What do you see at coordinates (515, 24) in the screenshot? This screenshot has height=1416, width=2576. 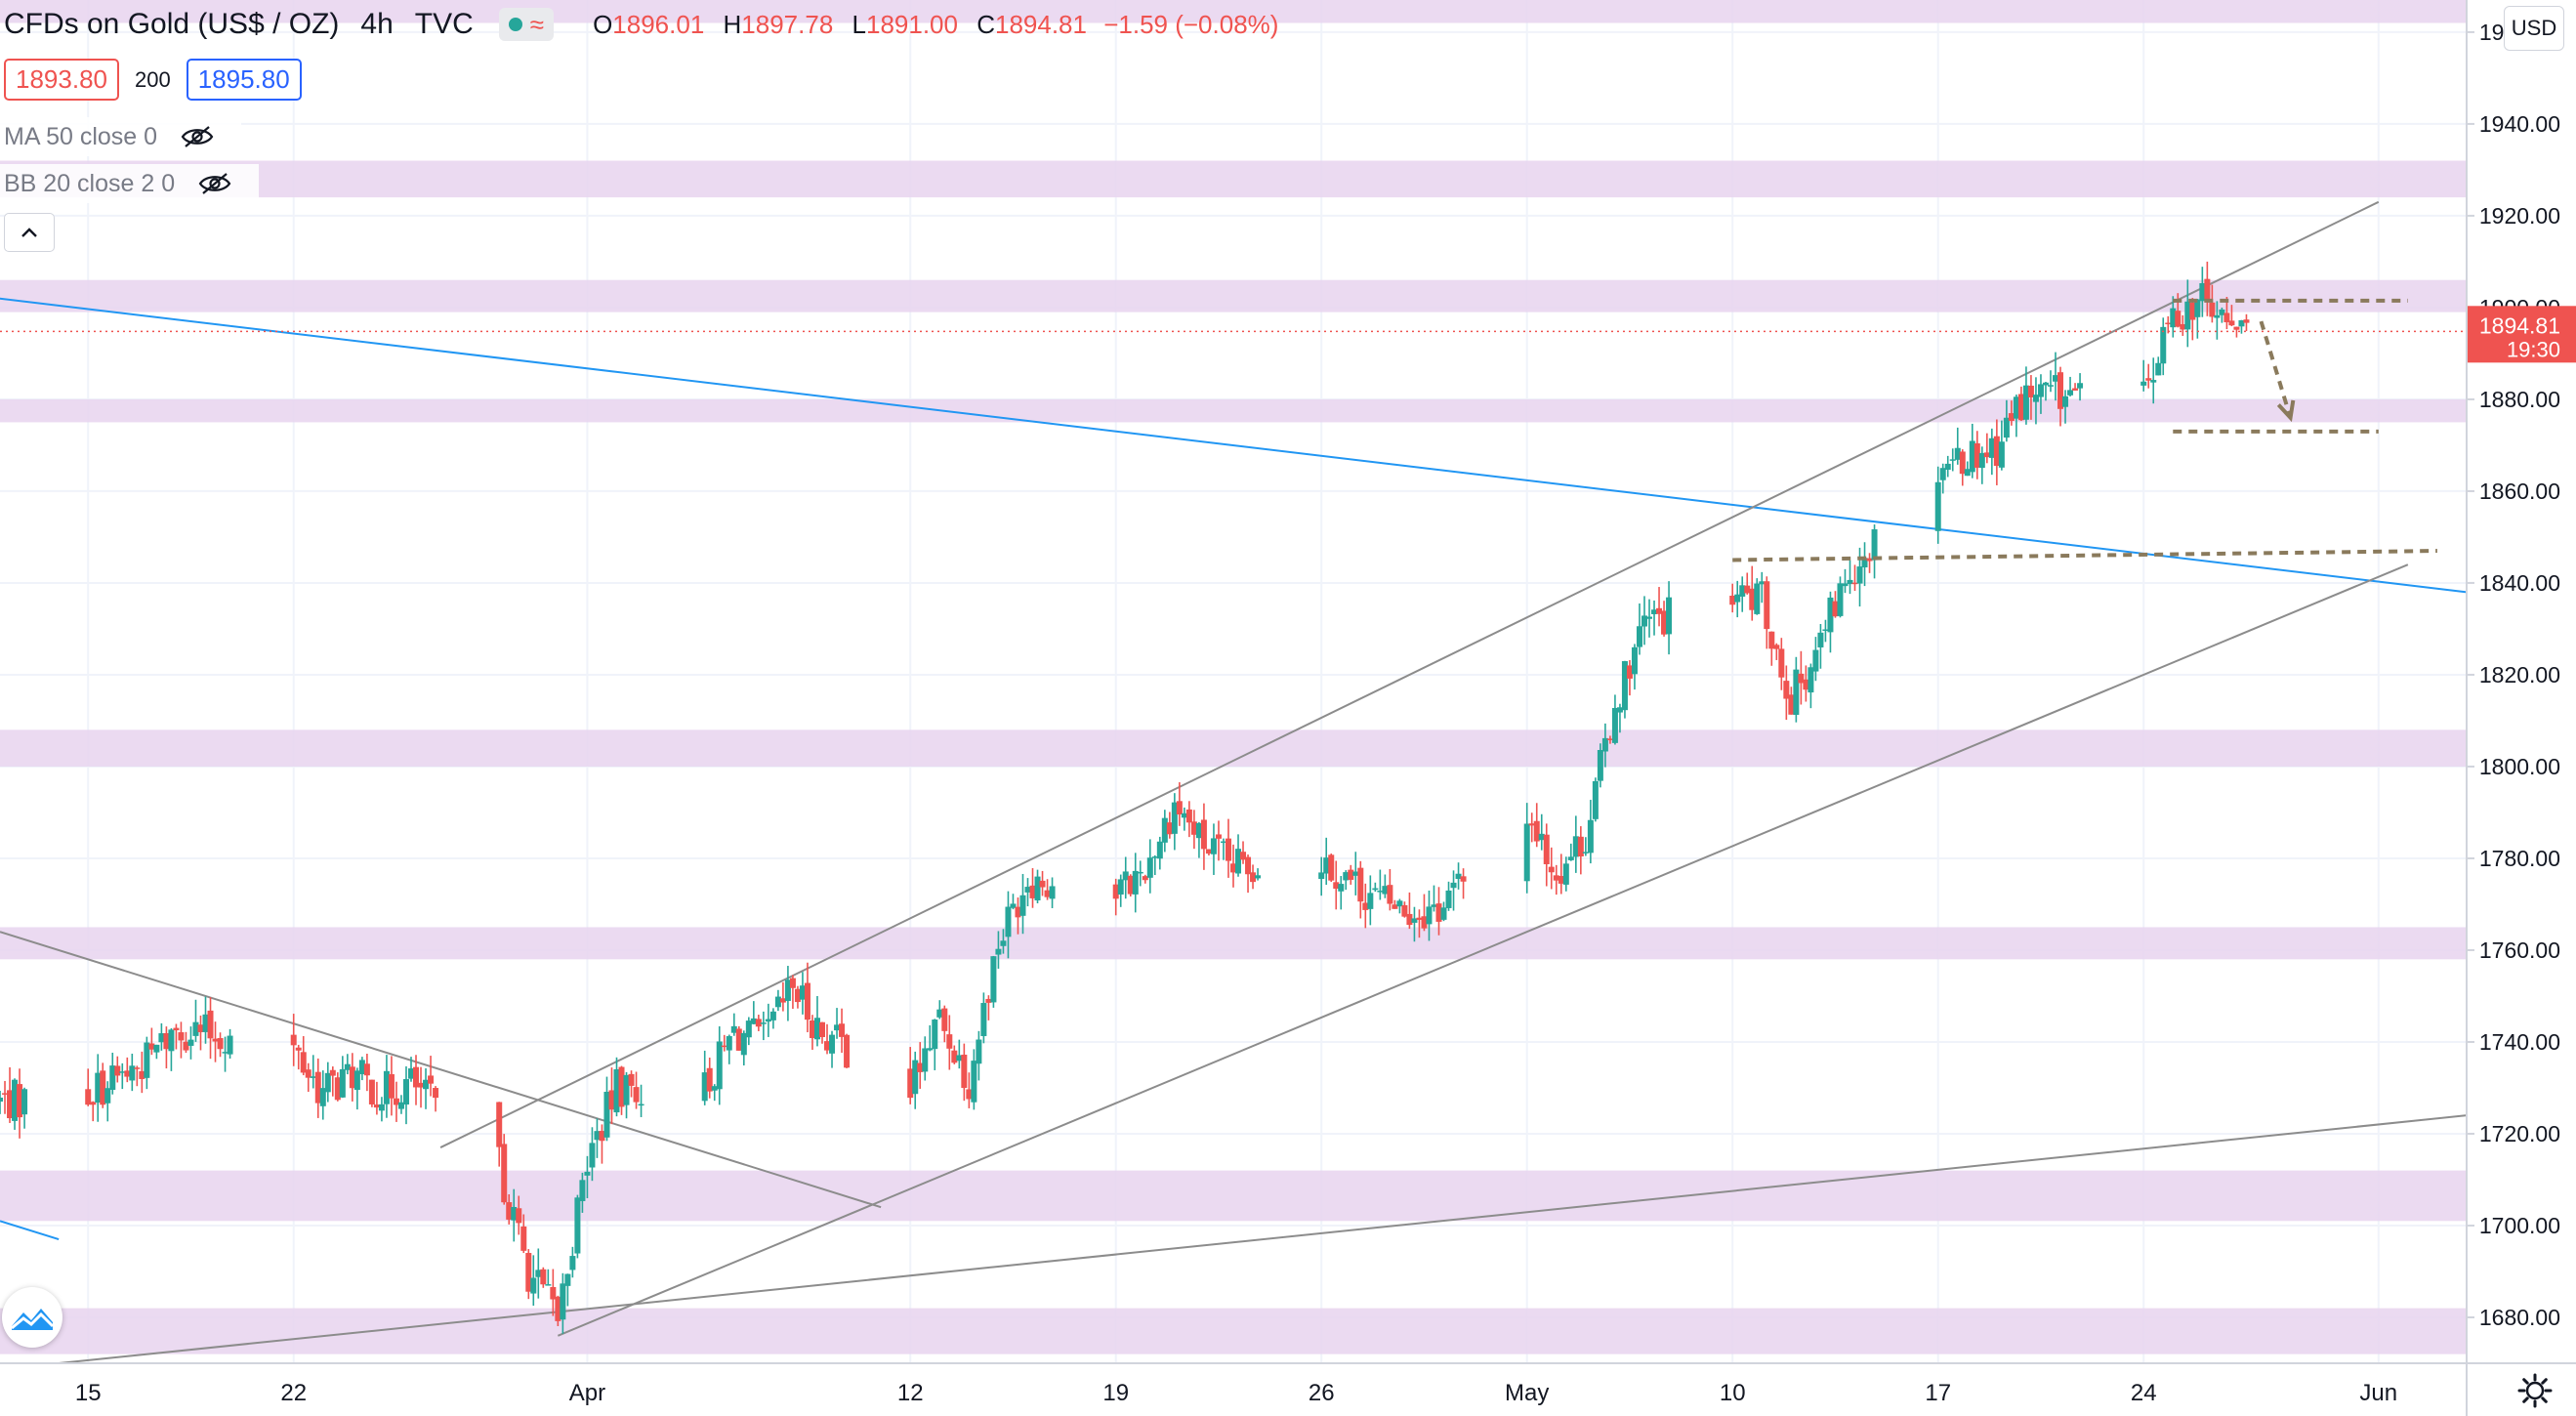 I see `market-open-icon` at bounding box center [515, 24].